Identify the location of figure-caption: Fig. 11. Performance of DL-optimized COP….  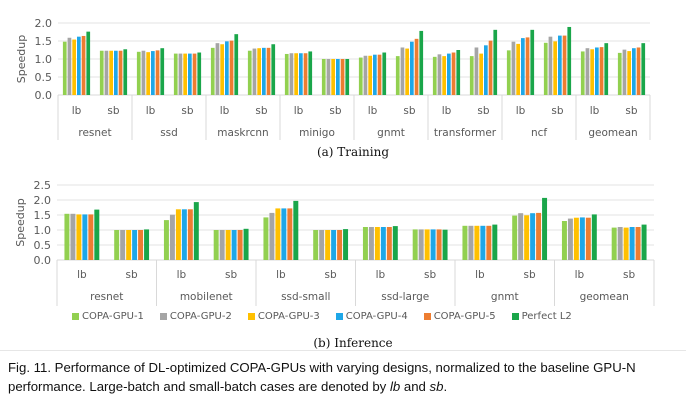
(346, 377).